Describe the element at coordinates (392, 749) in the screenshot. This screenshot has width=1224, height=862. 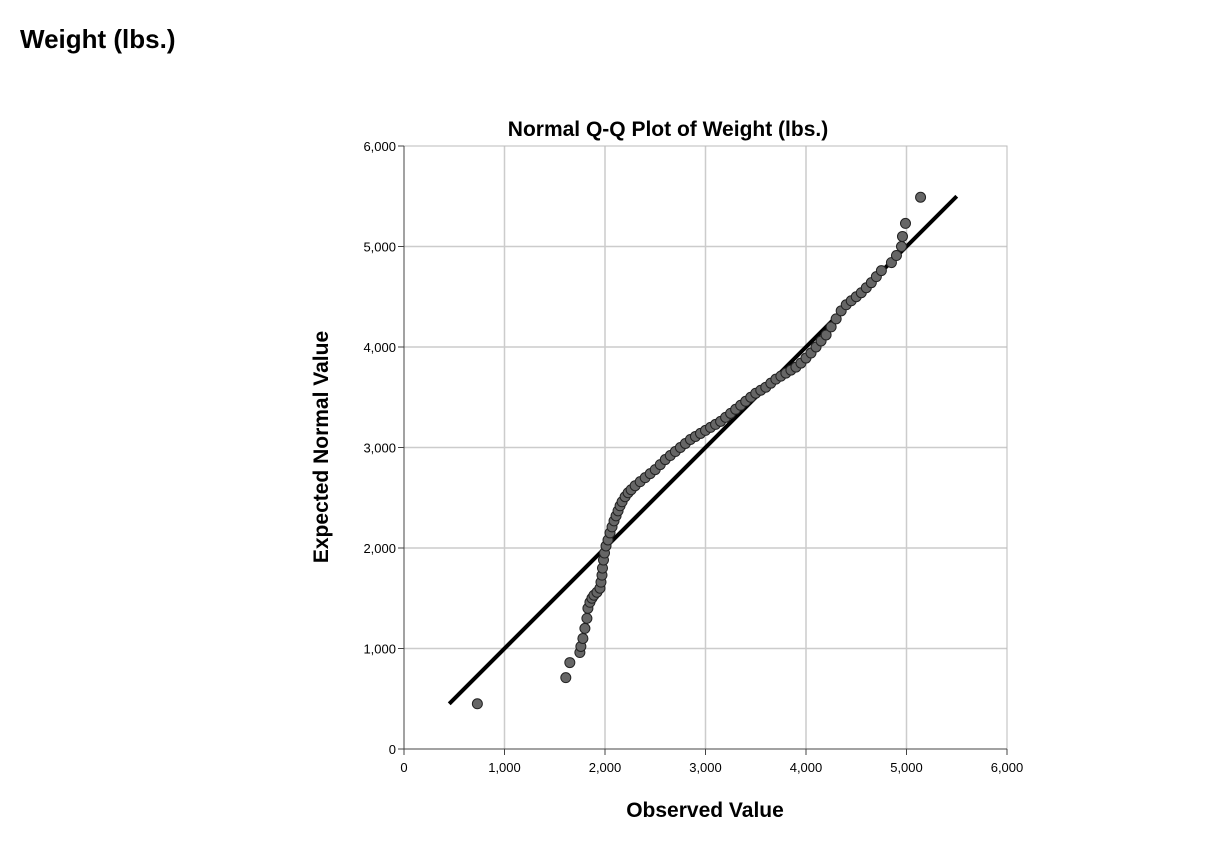
I see `y-tick-label: 0` at that location.